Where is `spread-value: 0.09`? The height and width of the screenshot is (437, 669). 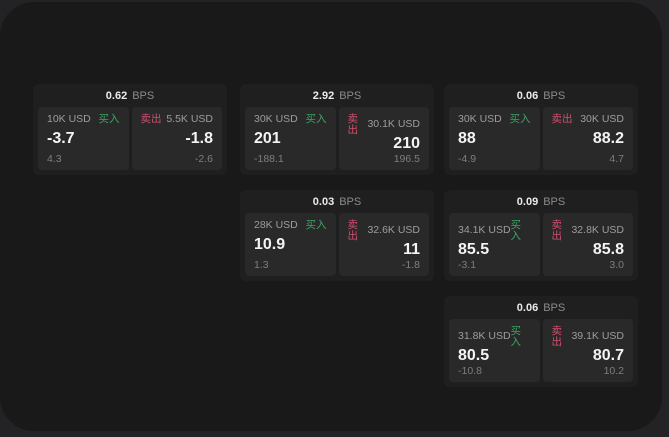
spread-value: 0.09 is located at coordinates (527, 202).